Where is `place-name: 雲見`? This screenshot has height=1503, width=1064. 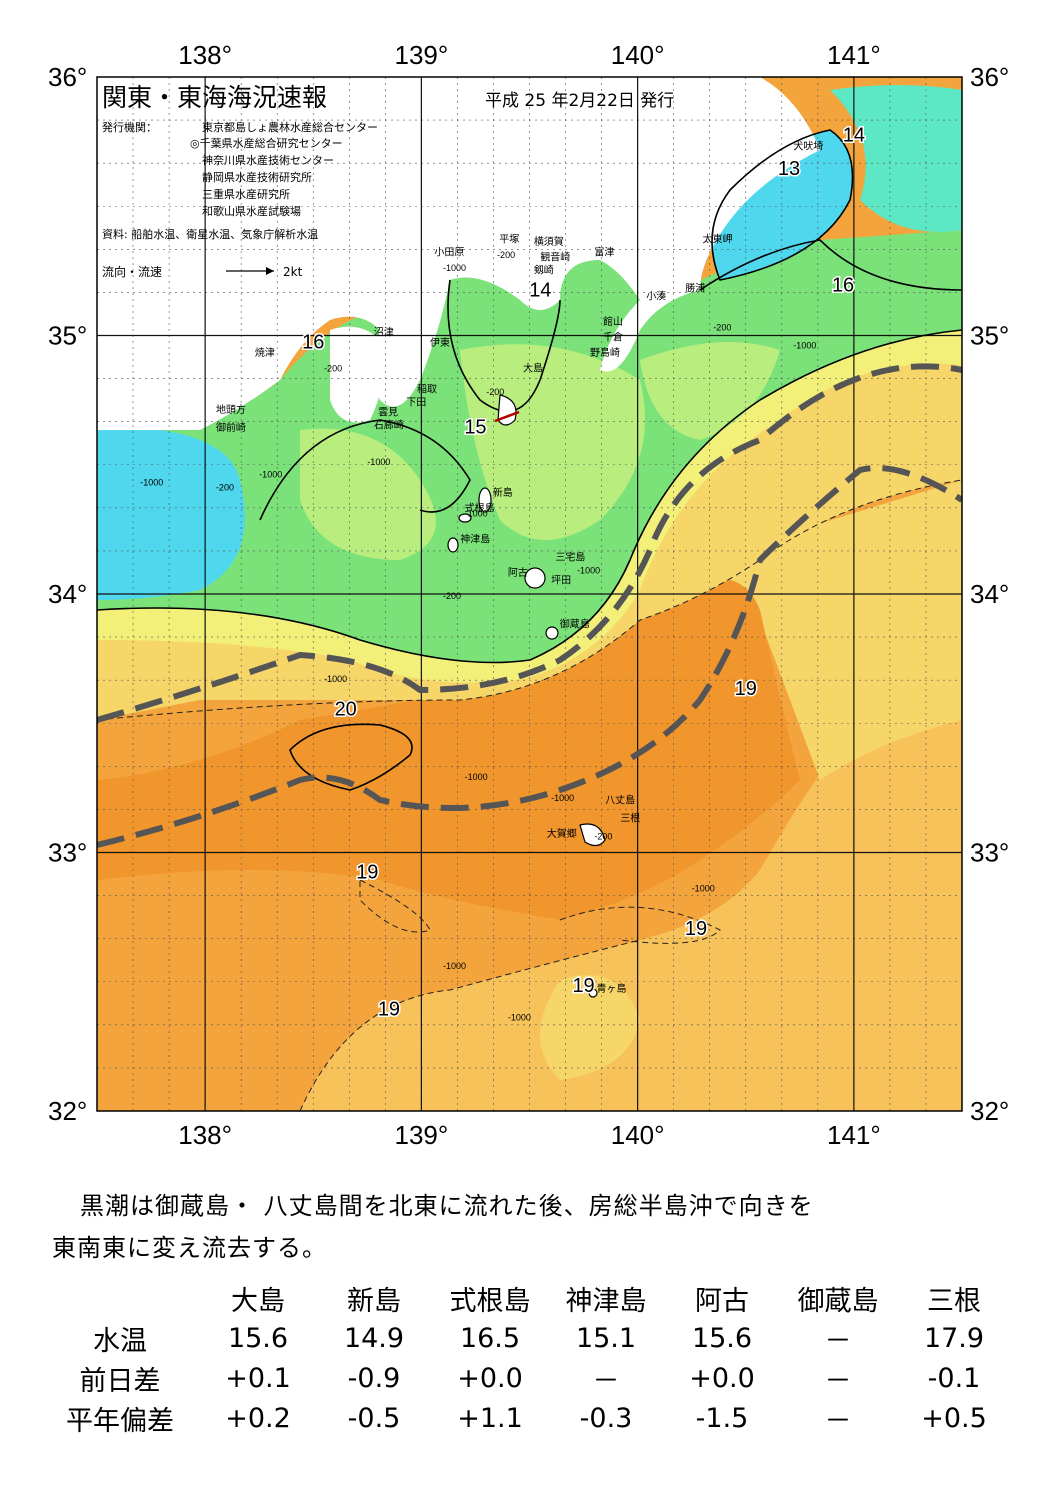 place-name: 雲見 is located at coordinates (388, 413).